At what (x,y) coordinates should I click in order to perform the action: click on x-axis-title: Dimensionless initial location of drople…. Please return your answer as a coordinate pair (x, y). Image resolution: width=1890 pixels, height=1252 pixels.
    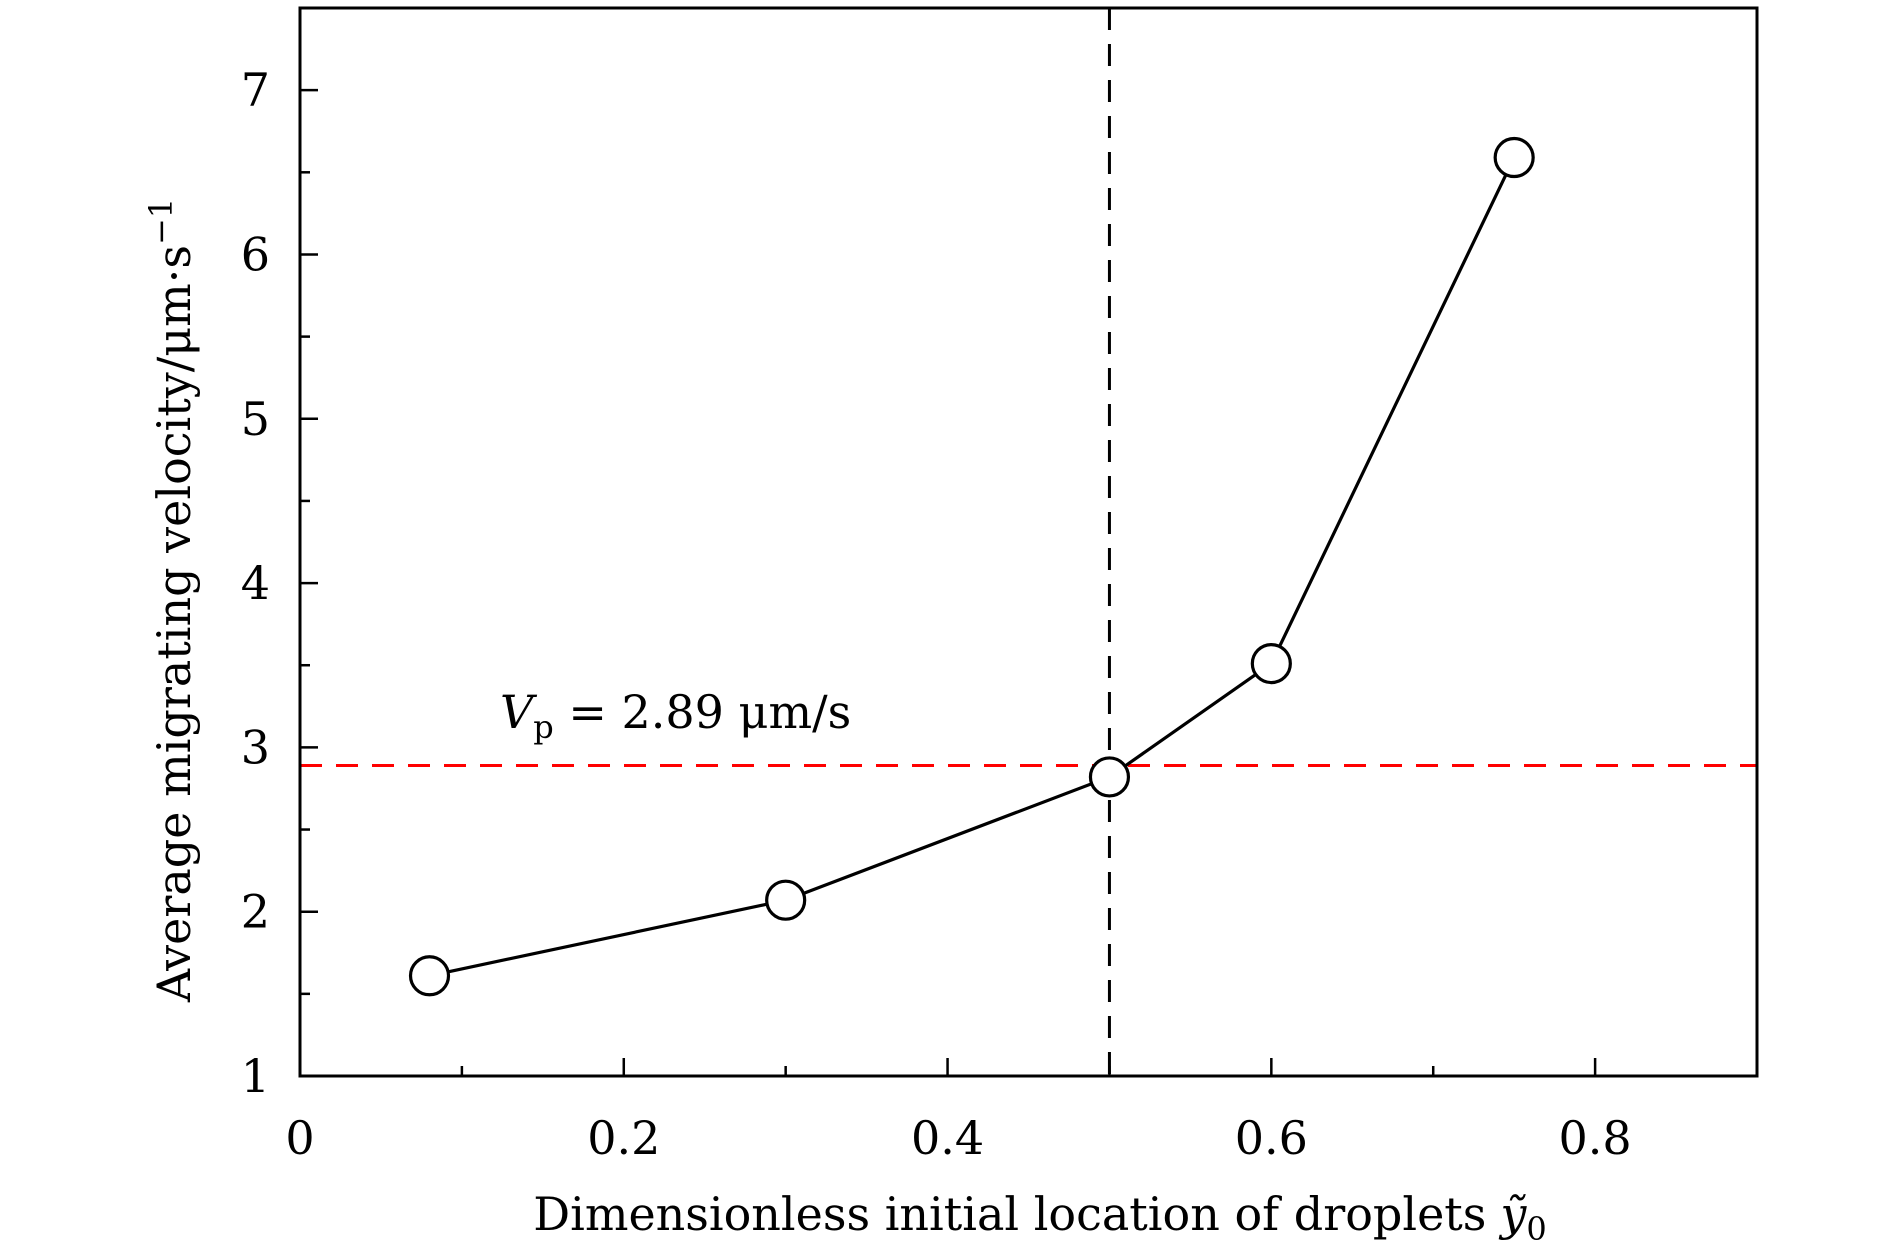
    Looking at the image, I should click on (1040, 1217).